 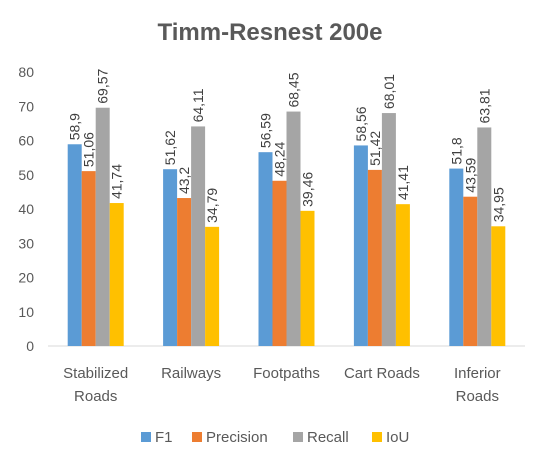 I want to click on category-label: Stabilized, so click(x=95, y=373).